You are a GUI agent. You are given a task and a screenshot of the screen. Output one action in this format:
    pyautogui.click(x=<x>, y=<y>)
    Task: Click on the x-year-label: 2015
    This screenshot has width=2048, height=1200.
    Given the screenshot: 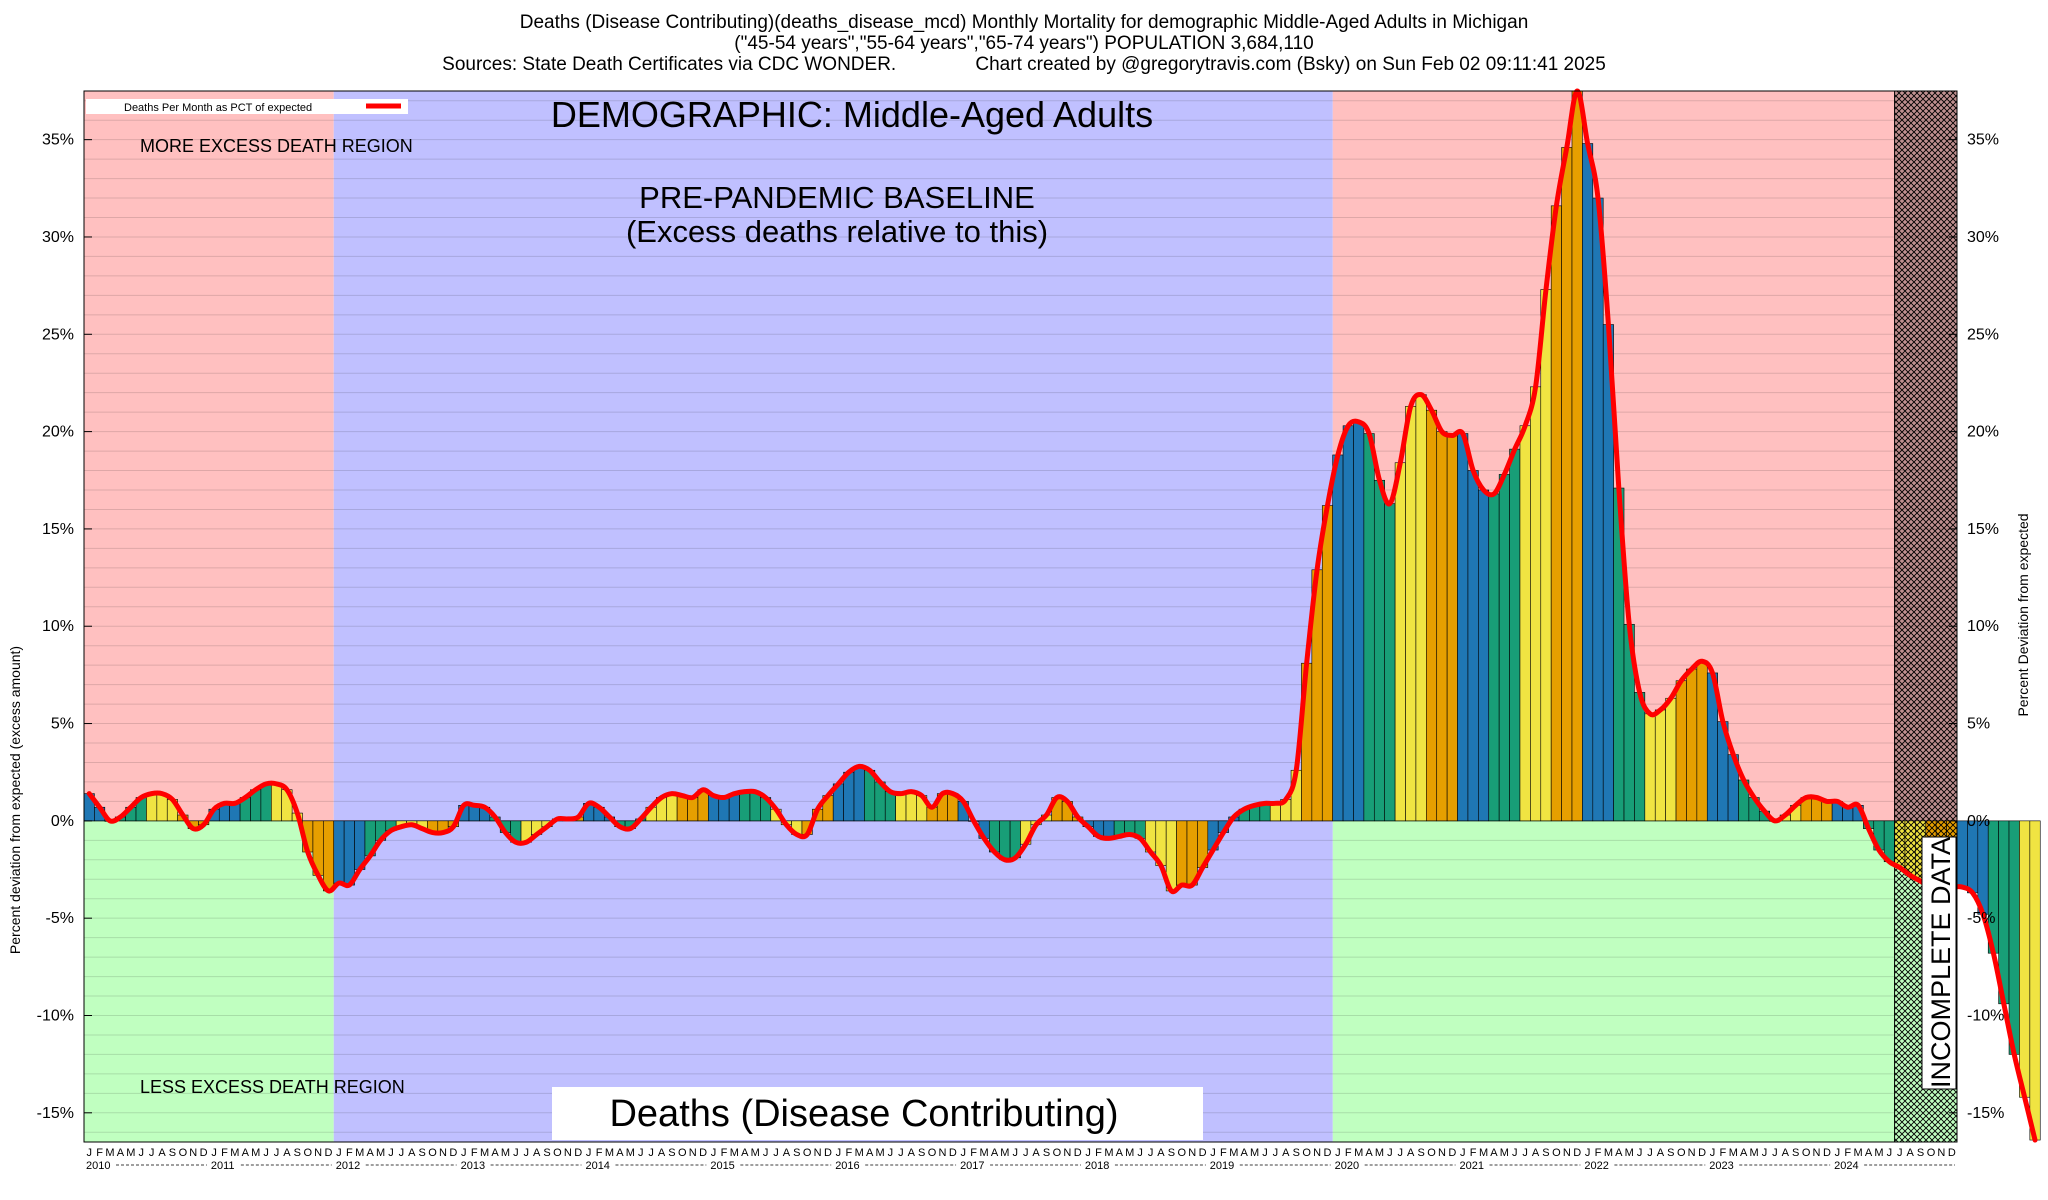 What is the action you would take?
    pyautogui.click(x=722, y=1166)
    